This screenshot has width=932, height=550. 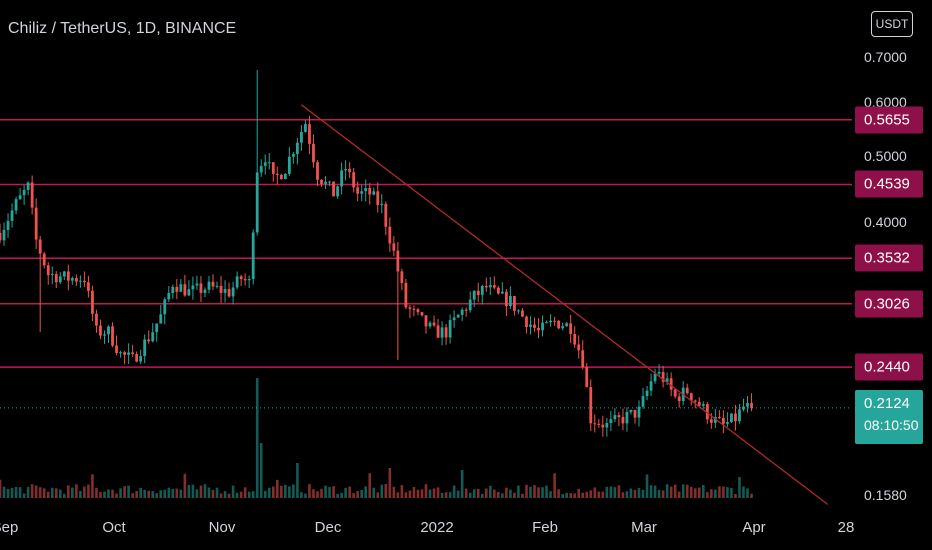 What do you see at coordinates (885, 495) in the screenshot?
I see `price-tick-label: 0.1580` at bounding box center [885, 495].